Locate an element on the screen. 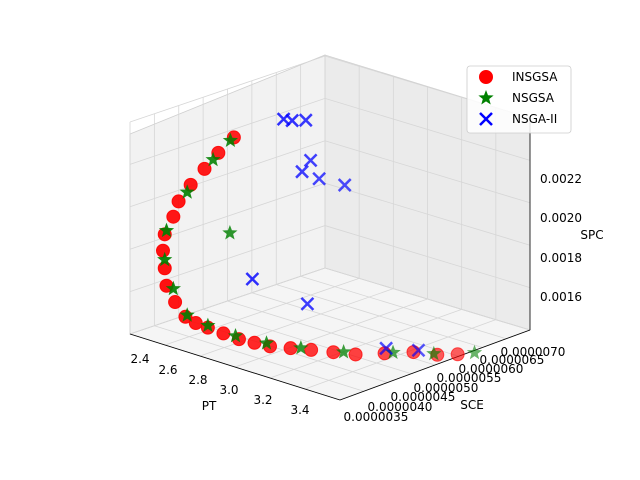 This screenshot has width=640, height=480. x-axis-label: PT is located at coordinates (209, 406).